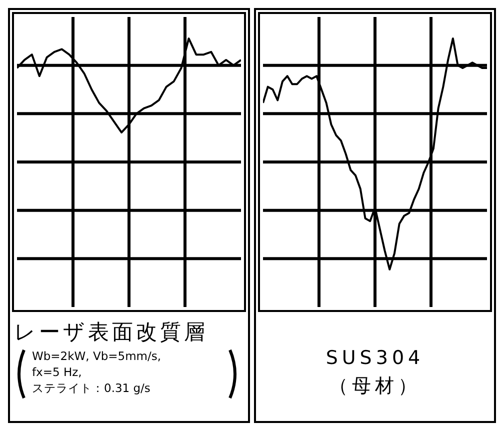 This screenshot has width=504, height=431. Describe the element at coordinates (375, 358) in the screenshot. I see `text: SUS304` at that location.